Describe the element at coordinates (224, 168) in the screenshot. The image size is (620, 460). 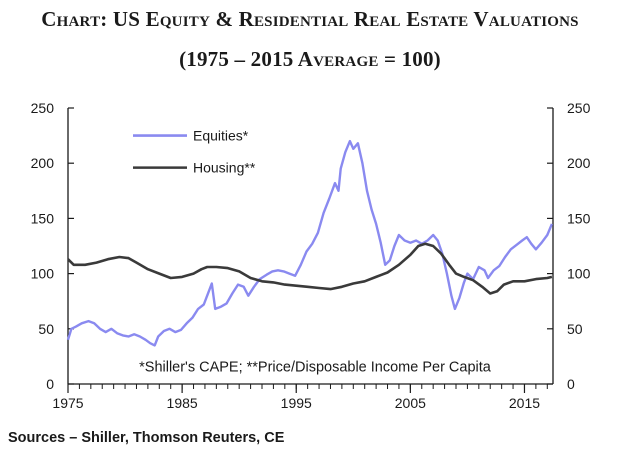
I see `legend-label-housing: Housing**` at that location.